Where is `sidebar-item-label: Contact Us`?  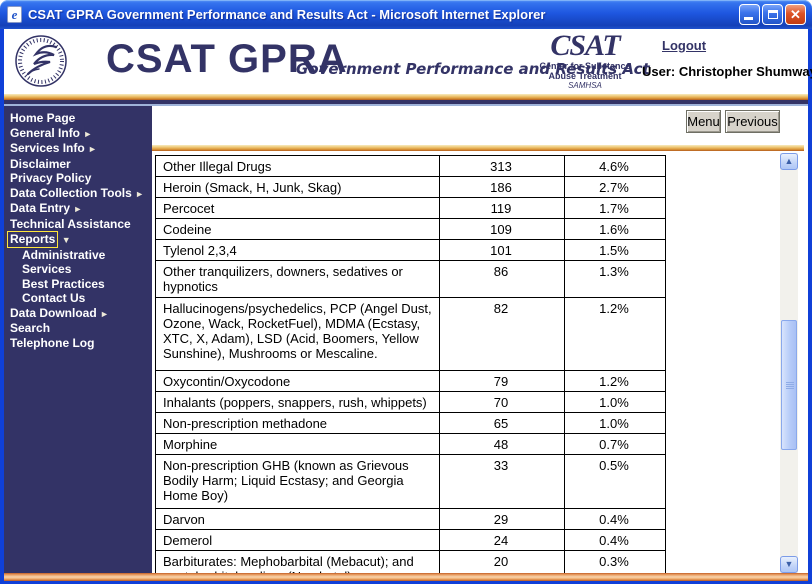
sidebar-item-label: Contact Us is located at coordinates (54, 298).